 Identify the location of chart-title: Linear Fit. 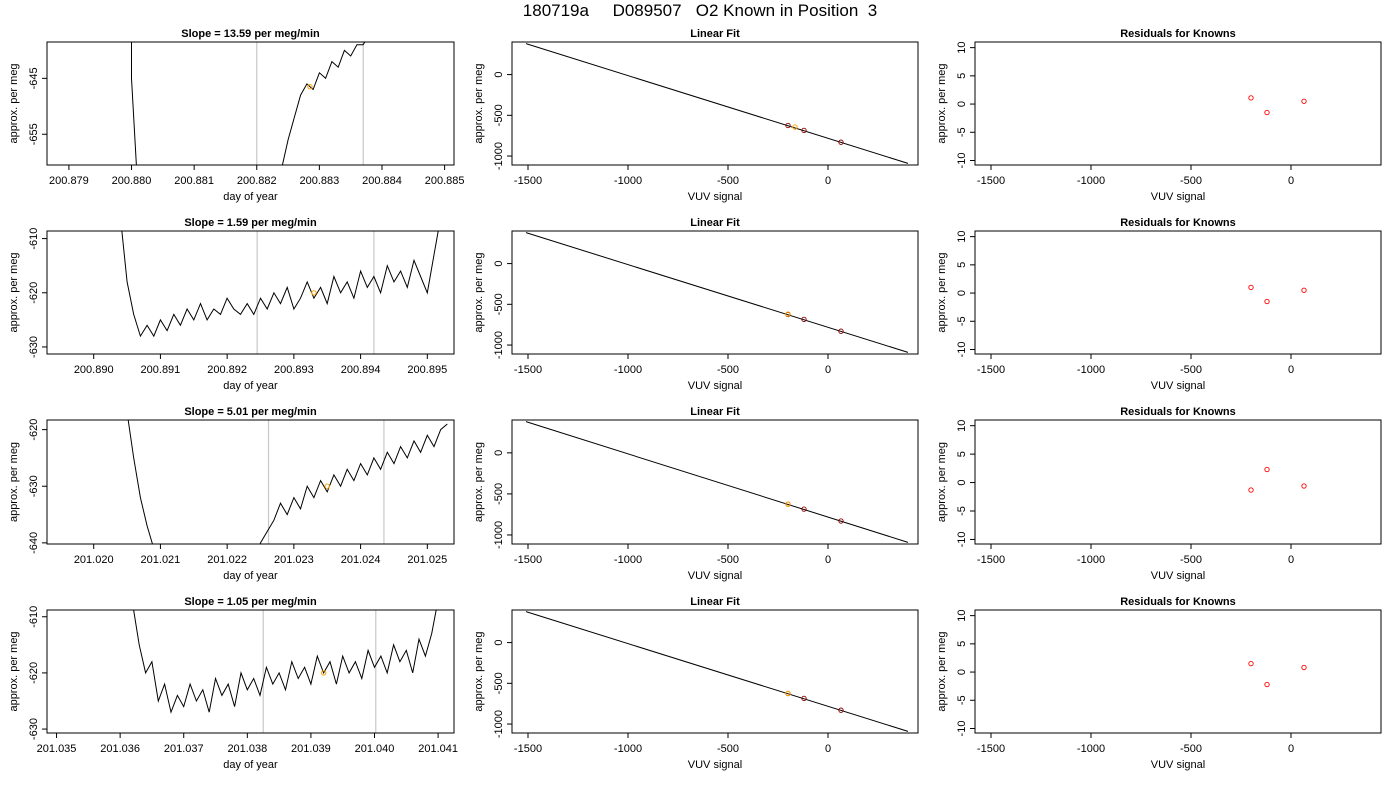
(715, 412).